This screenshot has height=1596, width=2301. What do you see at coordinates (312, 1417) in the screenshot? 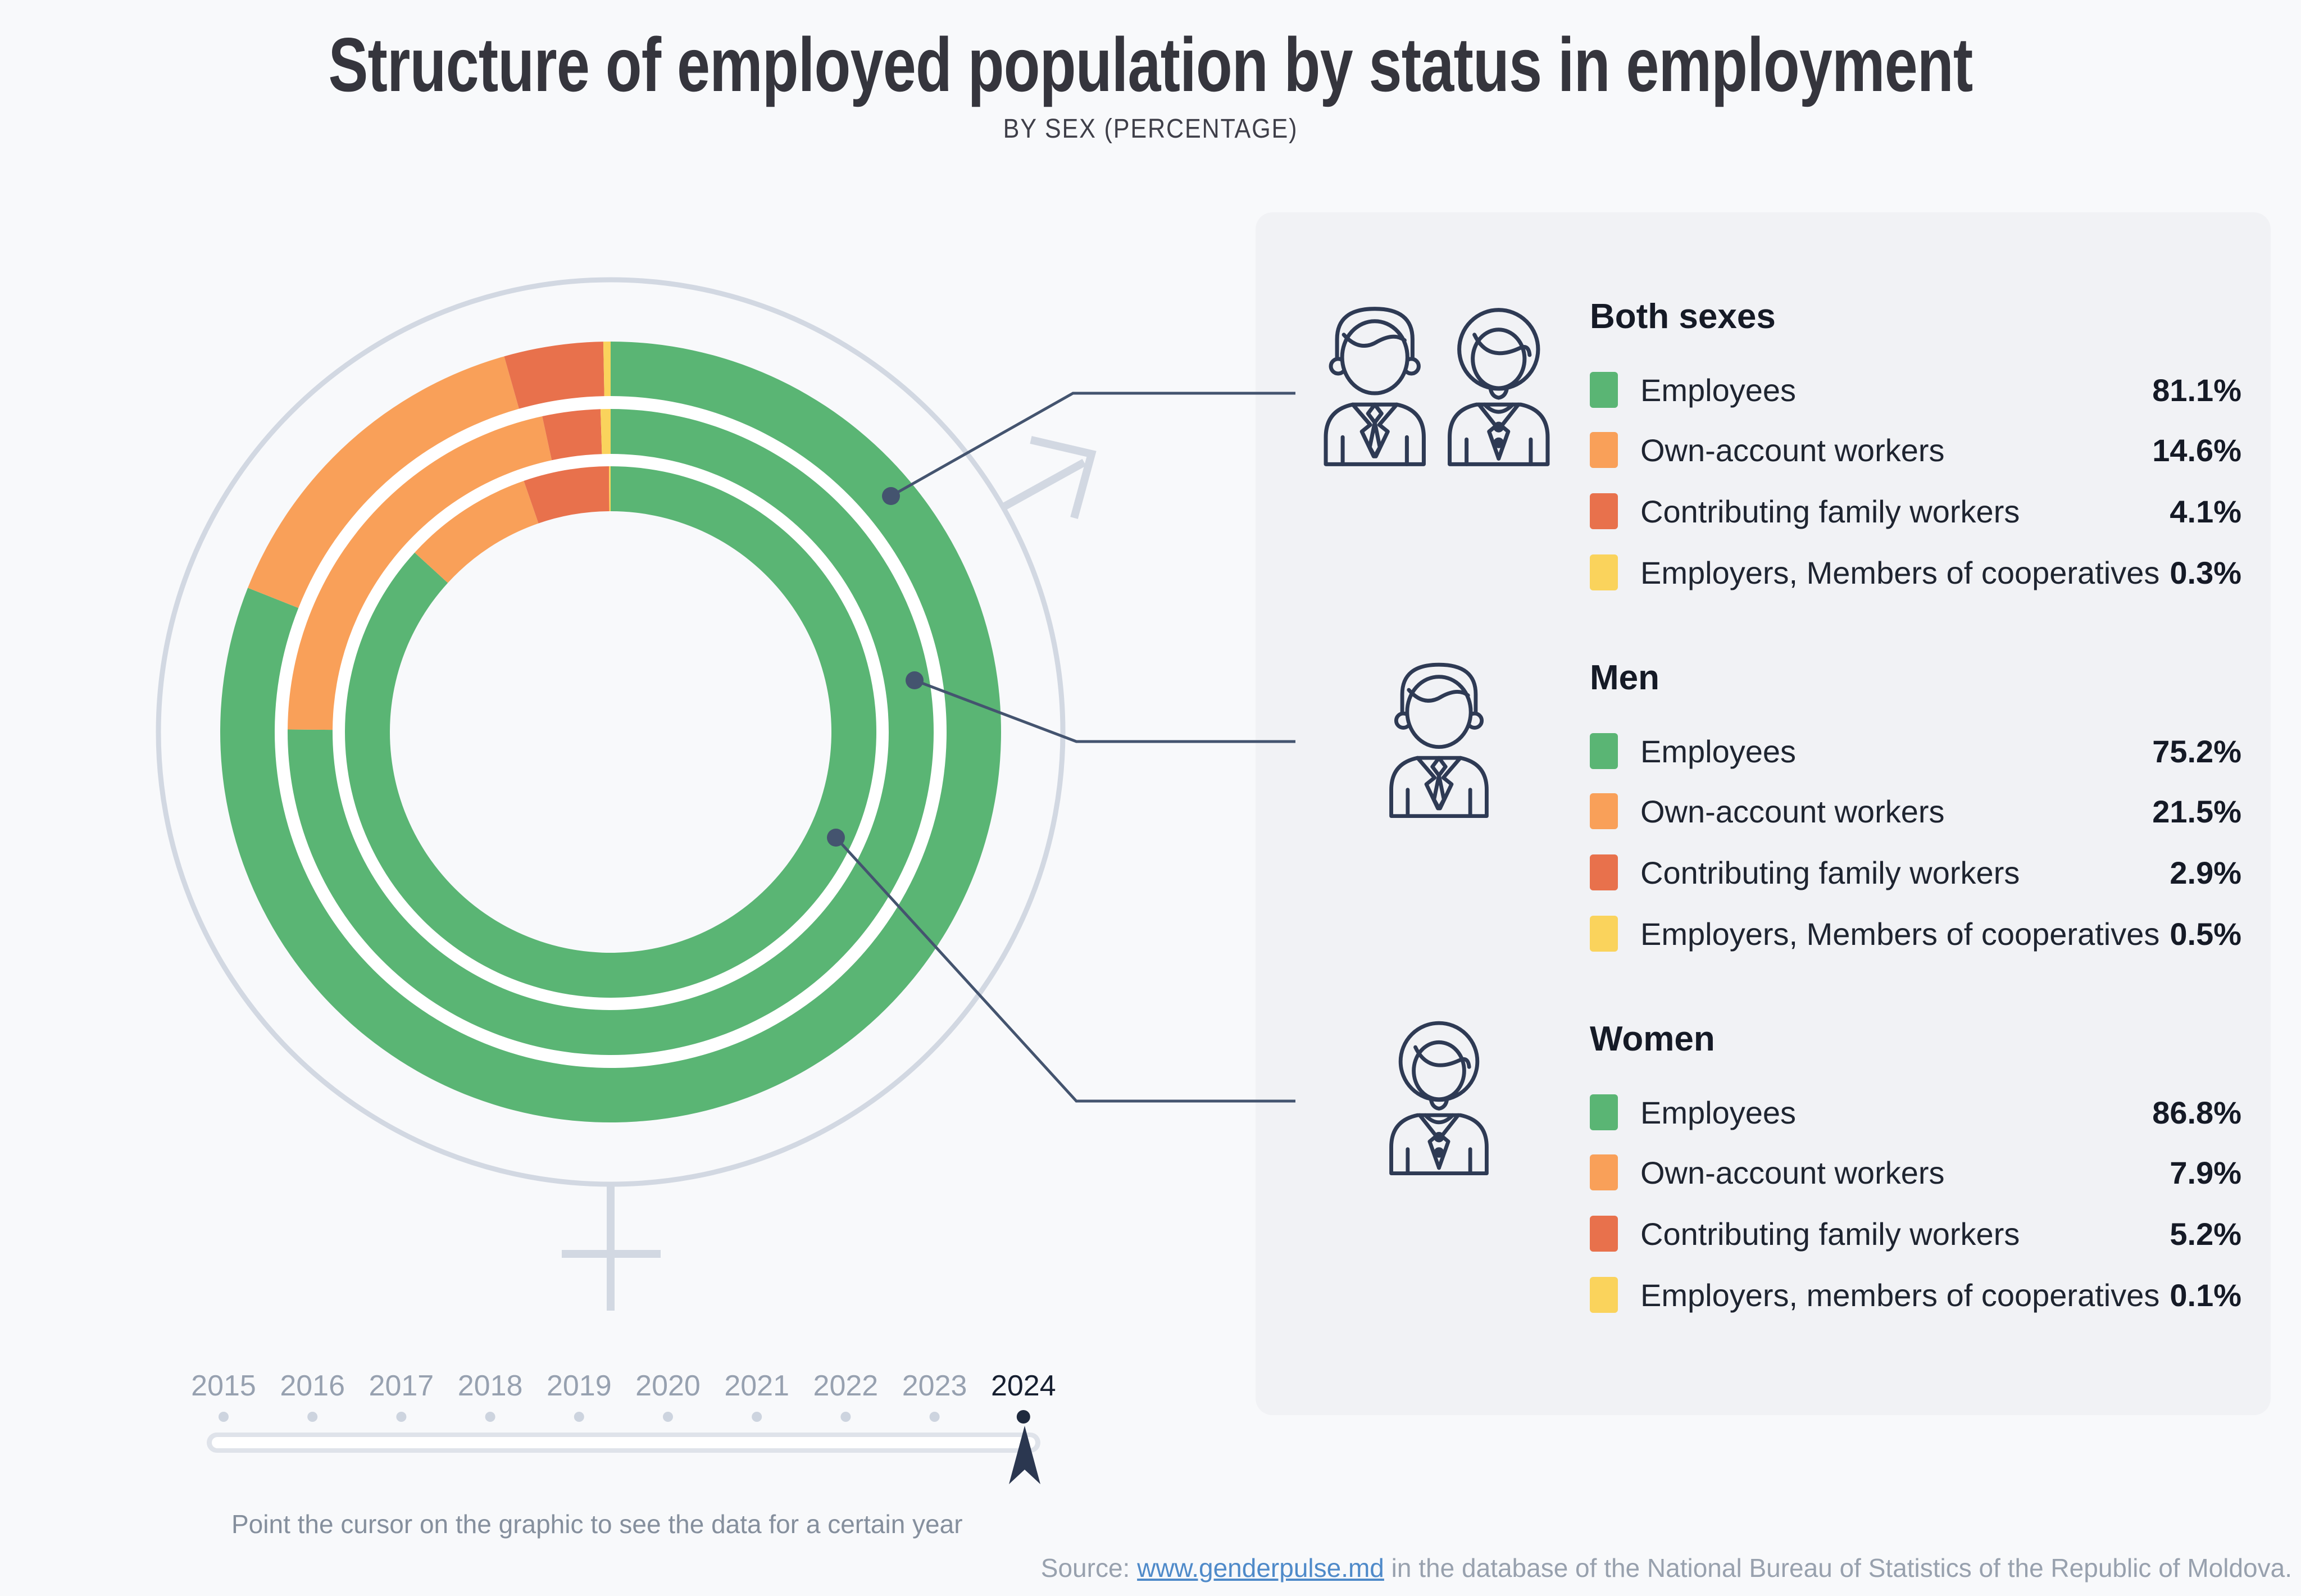
I see `year-dot-2016` at bounding box center [312, 1417].